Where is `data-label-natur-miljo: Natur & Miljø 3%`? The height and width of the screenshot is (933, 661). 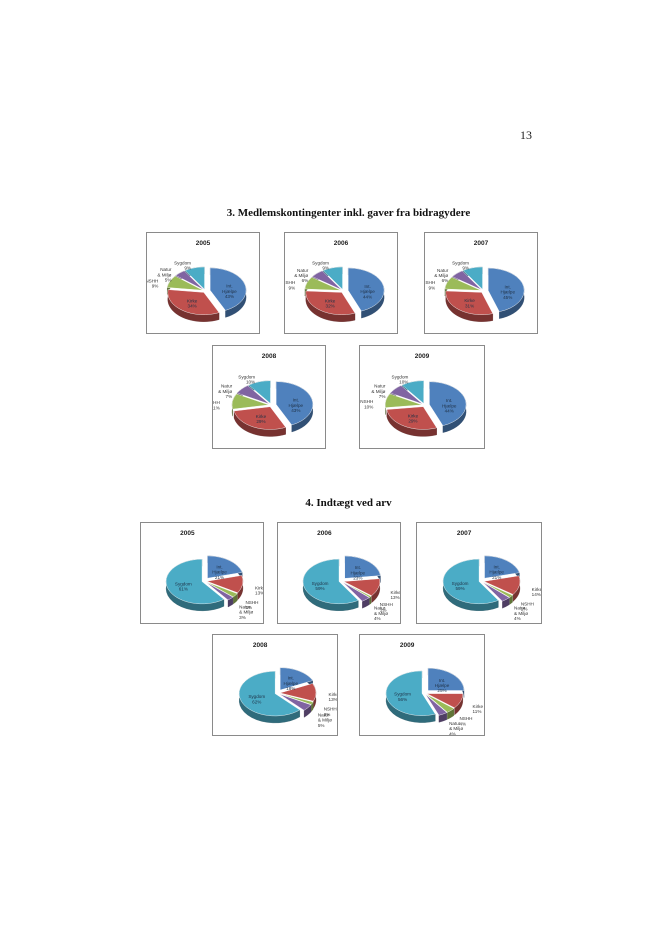 data-label-natur-miljo: Natur & Miljø 3% is located at coordinates (246, 611).